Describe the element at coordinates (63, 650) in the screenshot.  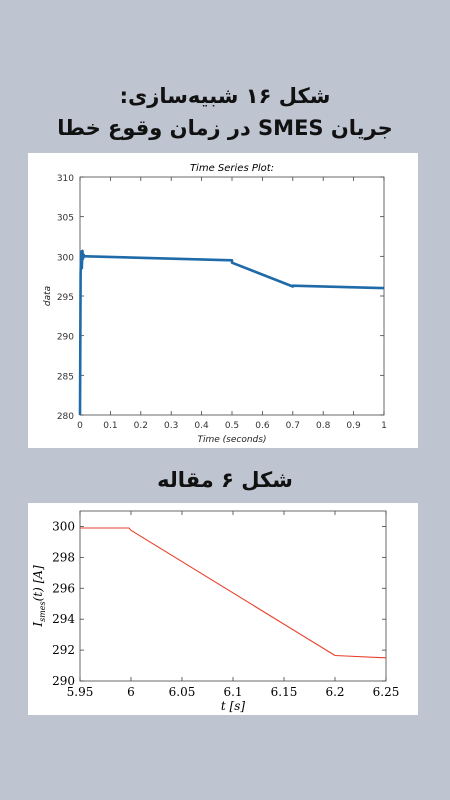
I see `y-tick-label: 292` at that location.